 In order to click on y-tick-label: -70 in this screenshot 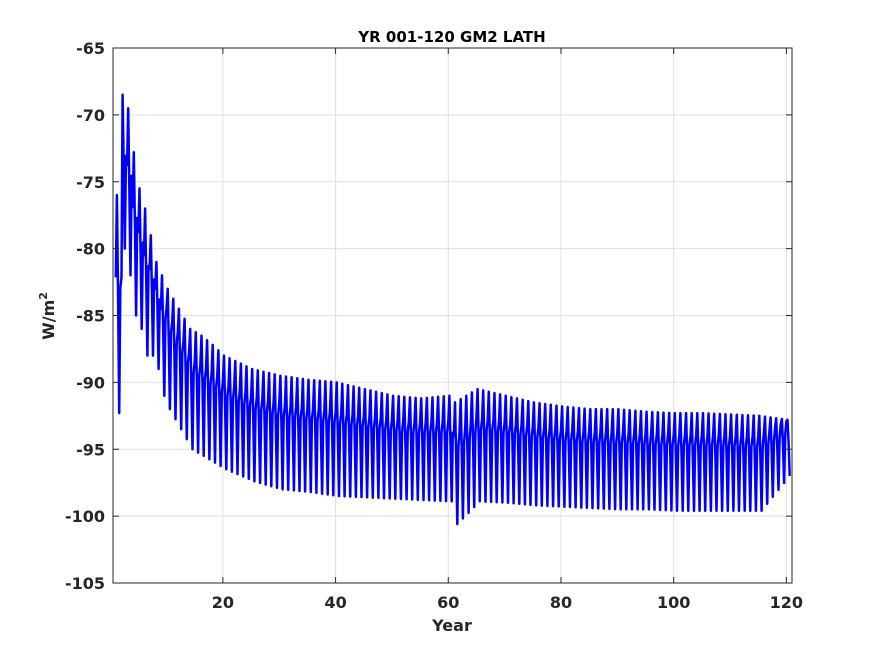, I will do `click(90, 115)`.